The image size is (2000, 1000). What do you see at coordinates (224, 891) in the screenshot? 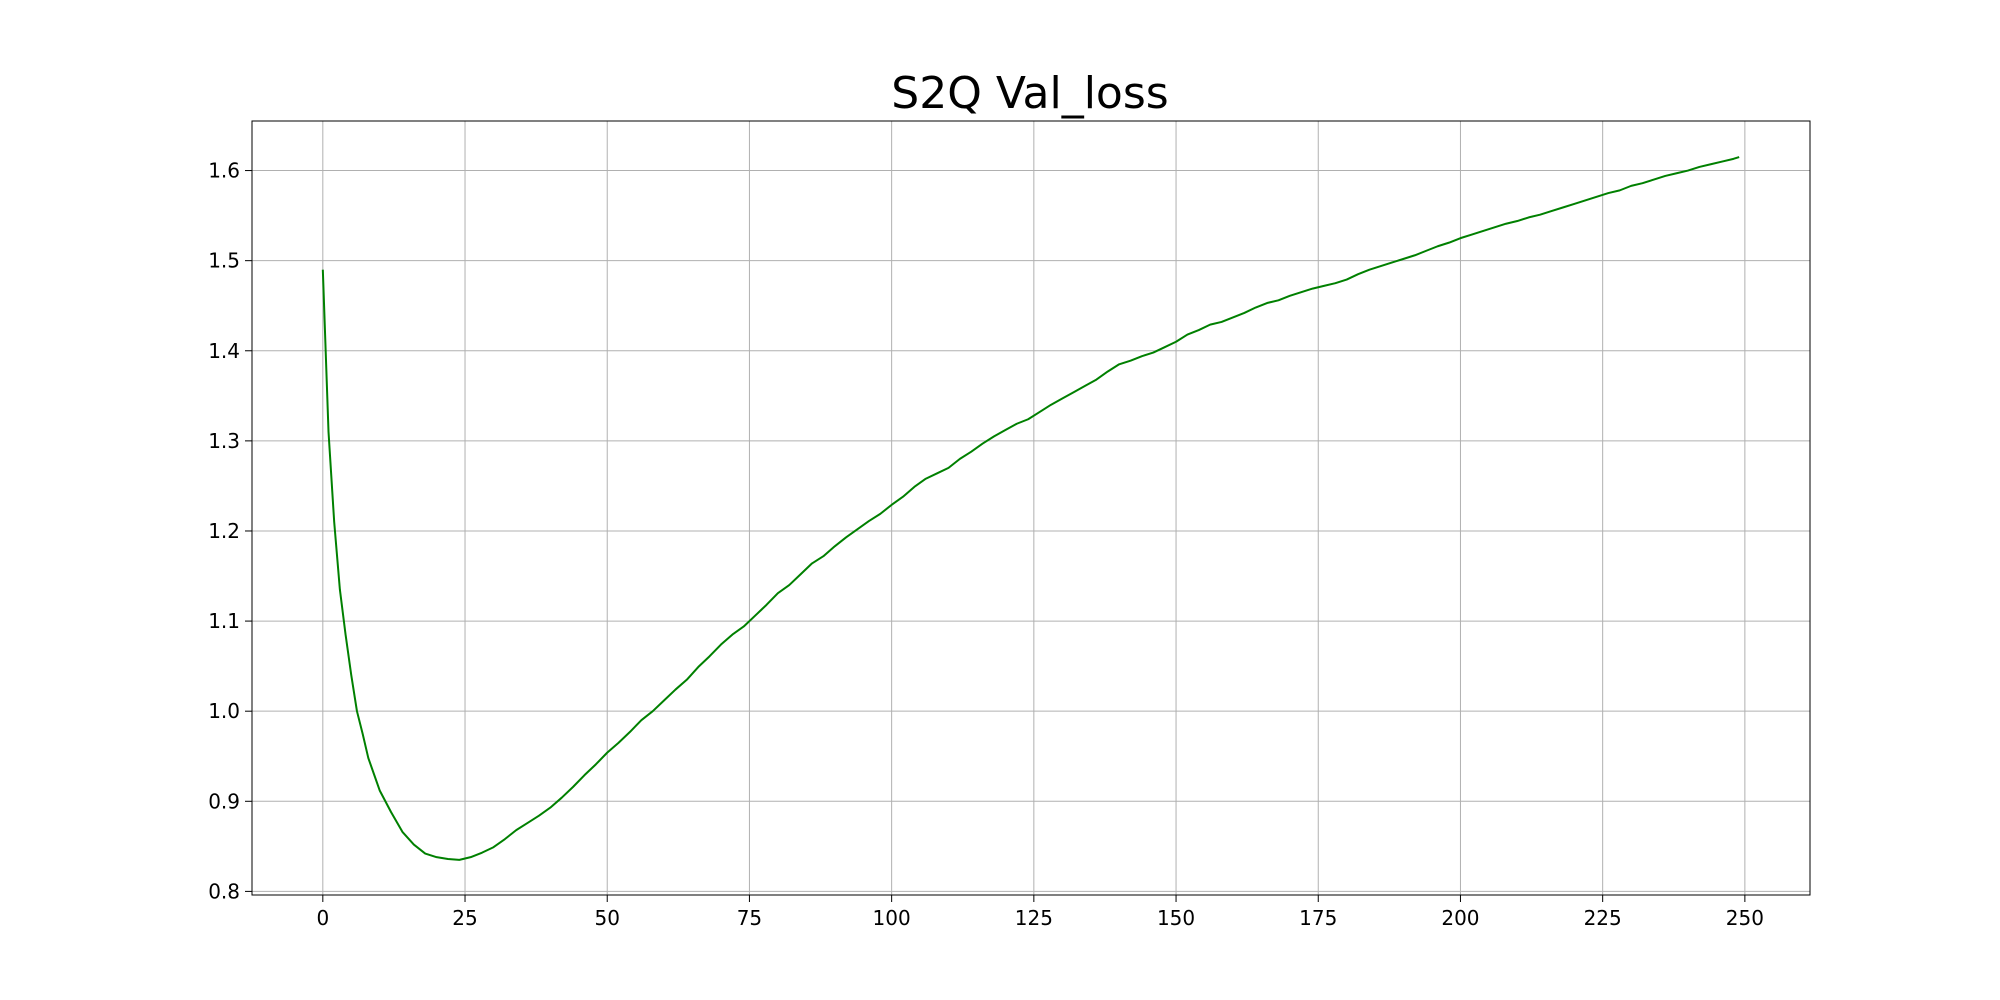
I see `y-tick-label: 0.8` at bounding box center [224, 891].